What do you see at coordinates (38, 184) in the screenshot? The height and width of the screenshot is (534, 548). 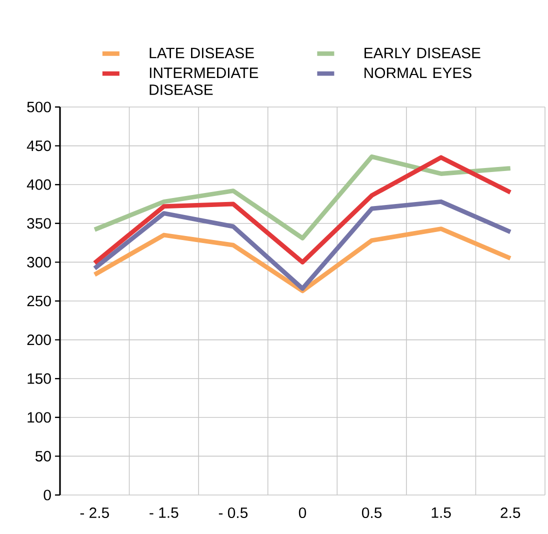 I see `y-tick-label: 400` at bounding box center [38, 184].